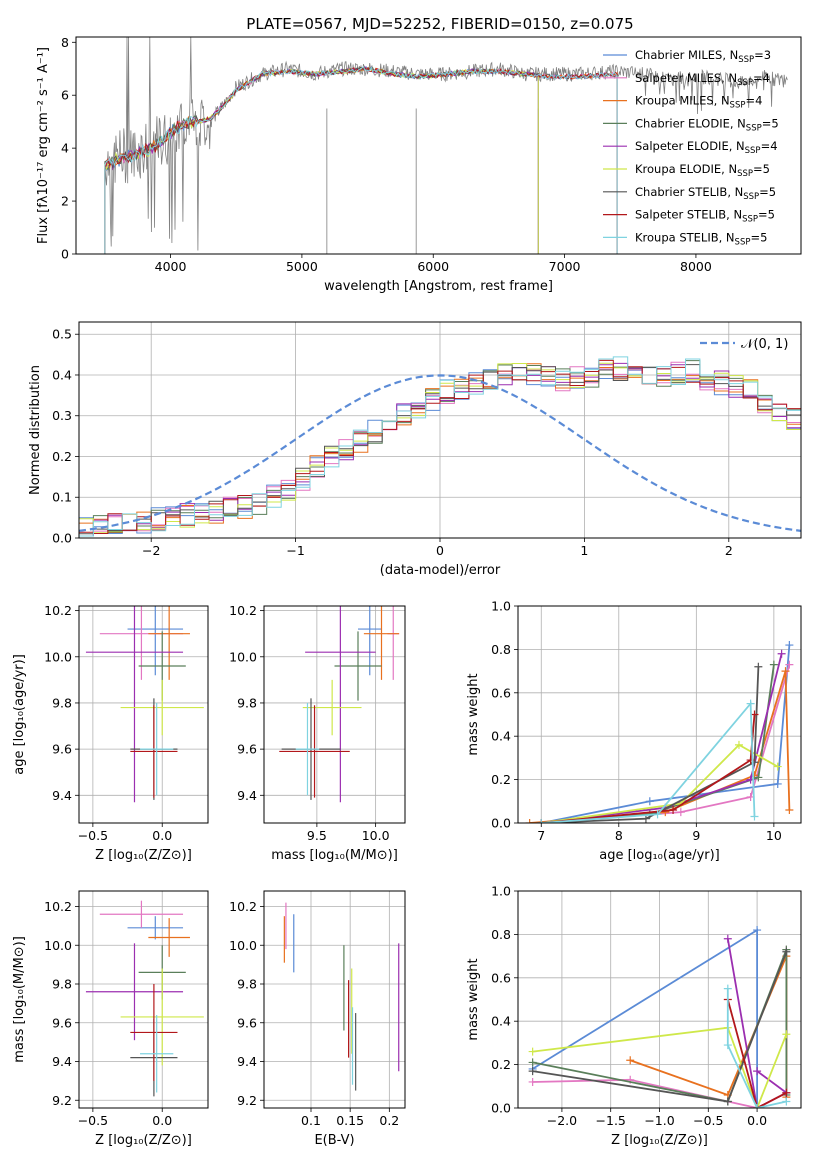  What do you see at coordinates (611, 1120) in the screenshot?
I see `x-tick-label: −1.5` at bounding box center [611, 1120].